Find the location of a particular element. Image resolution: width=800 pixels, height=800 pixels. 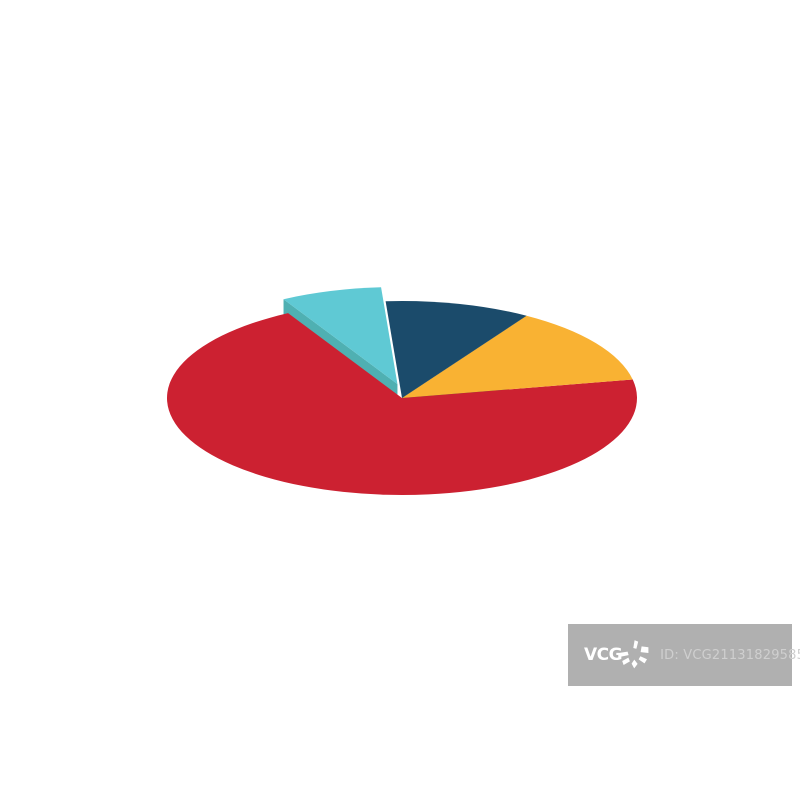

watermark-banner: VCG ID: VCG211318295853 is located at coordinates (684, 655).